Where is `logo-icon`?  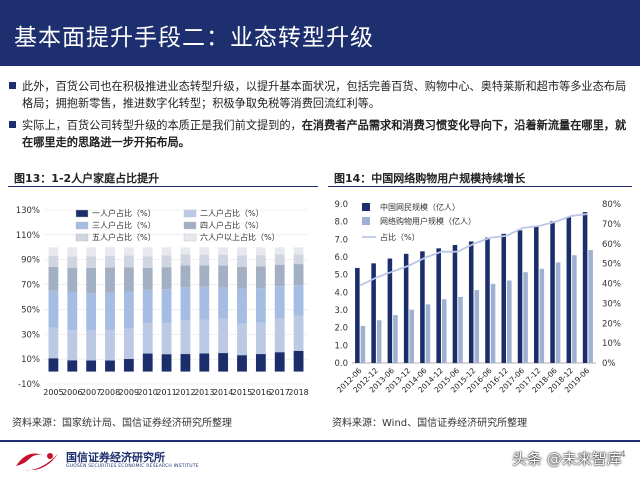 logo-icon is located at coordinates (37, 462).